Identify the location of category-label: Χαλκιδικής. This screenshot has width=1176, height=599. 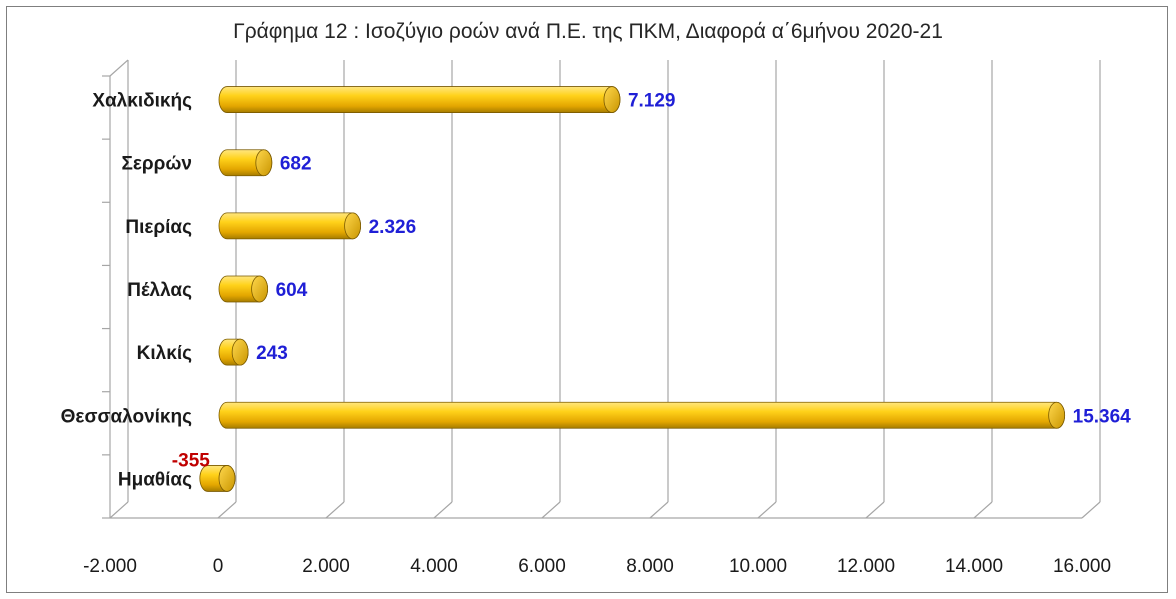
(142, 101).